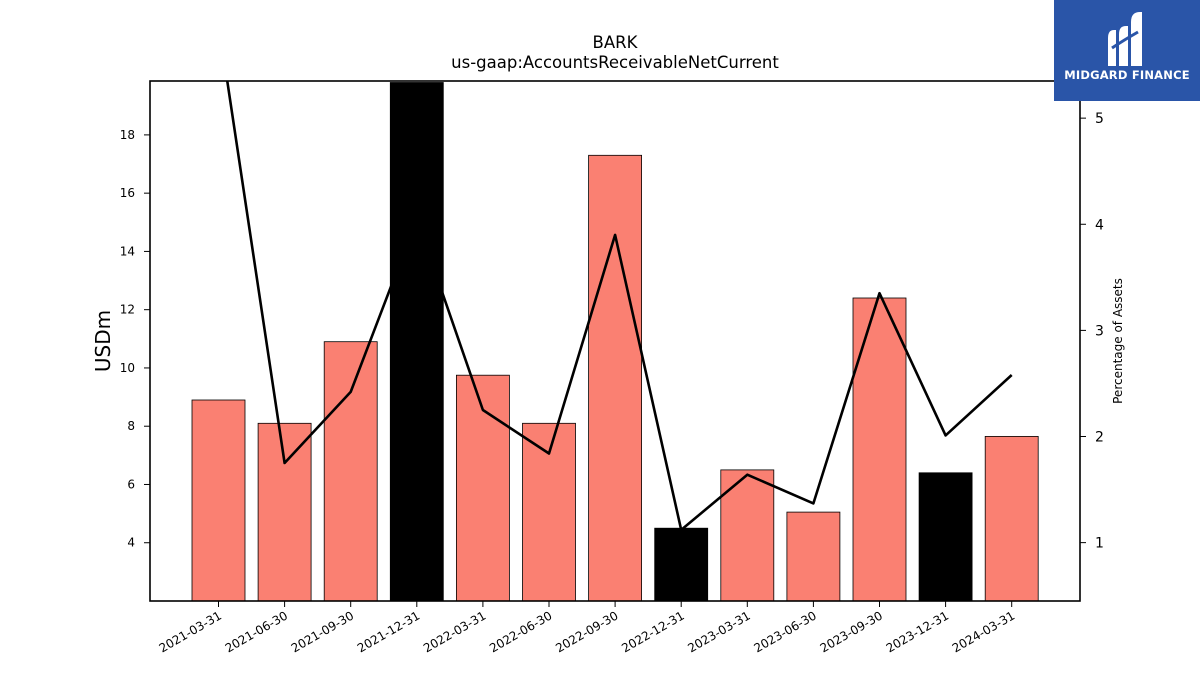  What do you see at coordinates (127, 251) in the screenshot?
I see `y-tick-label: 14` at bounding box center [127, 251].